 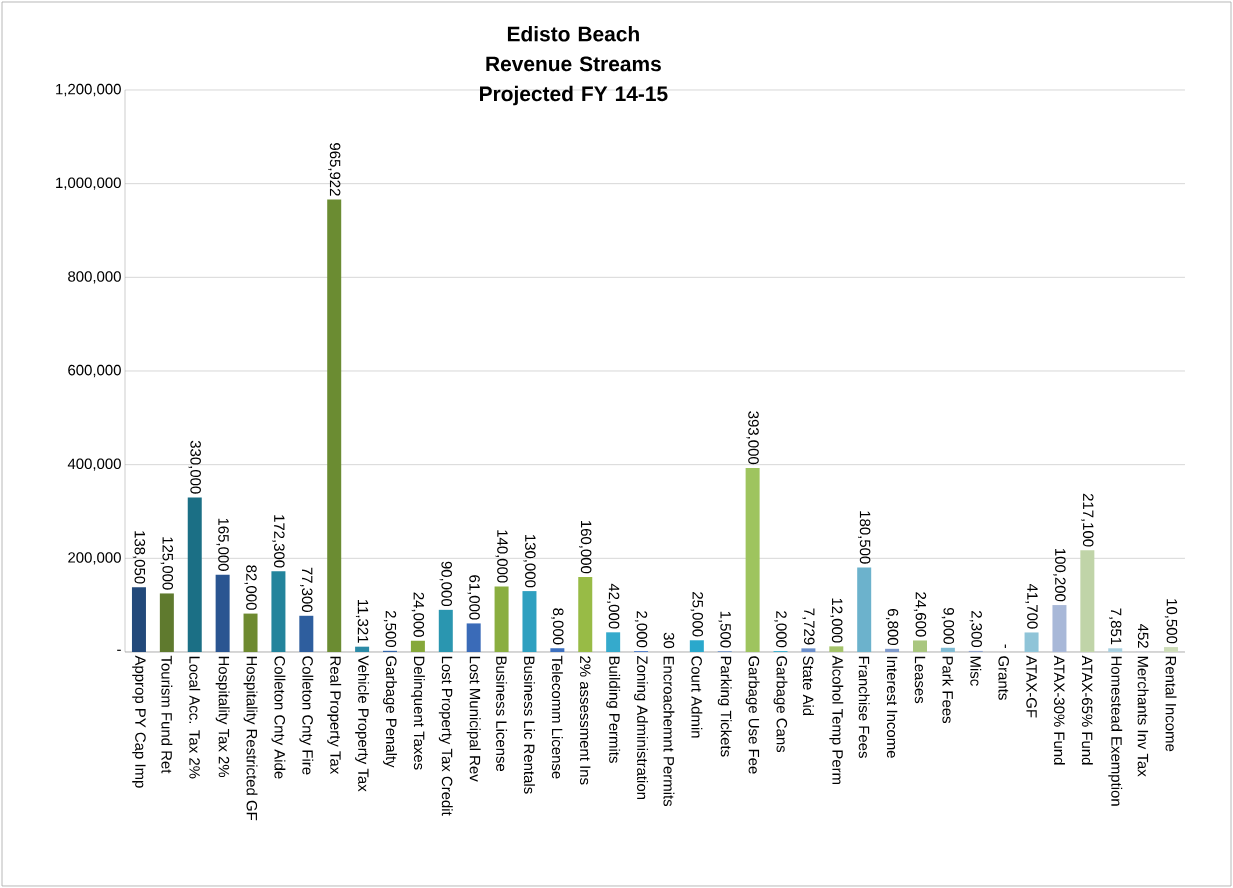 What do you see at coordinates (250, 587) in the screenshot?
I see `data-label: 82,000` at bounding box center [250, 587].